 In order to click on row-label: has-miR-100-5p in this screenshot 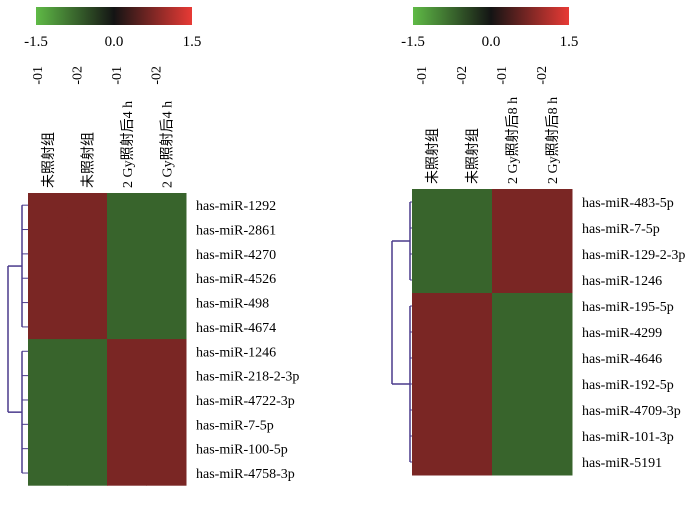, I will do `click(242, 450)`.